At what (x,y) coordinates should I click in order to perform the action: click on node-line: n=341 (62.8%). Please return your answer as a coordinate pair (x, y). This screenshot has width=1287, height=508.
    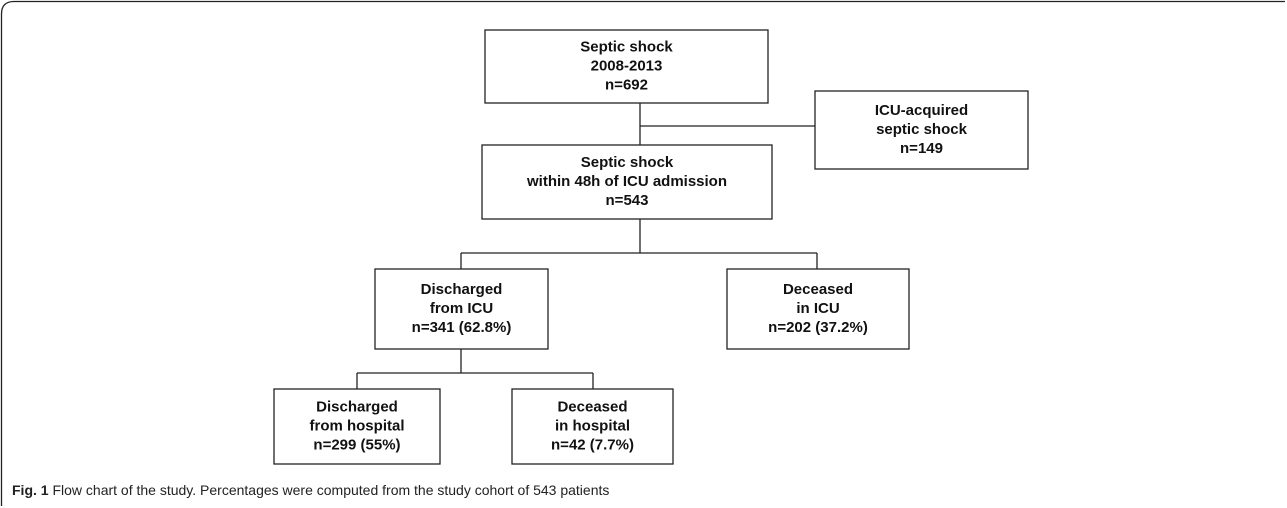
    Looking at the image, I should click on (462, 327).